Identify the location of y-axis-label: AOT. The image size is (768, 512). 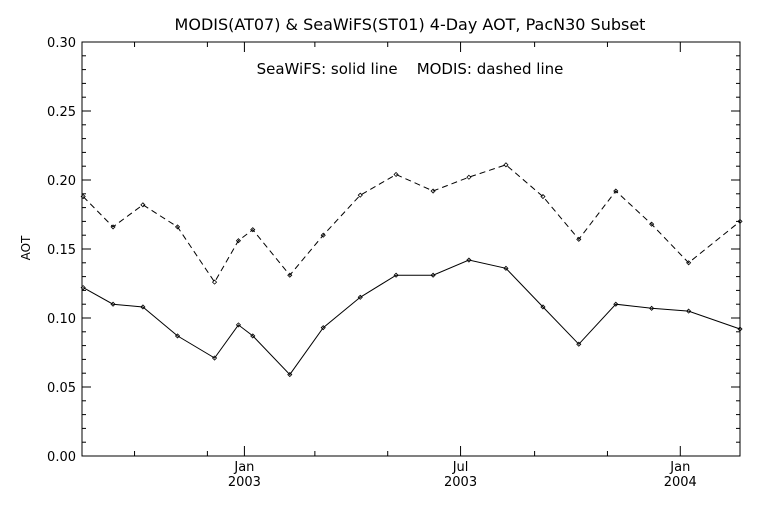
(26, 247).